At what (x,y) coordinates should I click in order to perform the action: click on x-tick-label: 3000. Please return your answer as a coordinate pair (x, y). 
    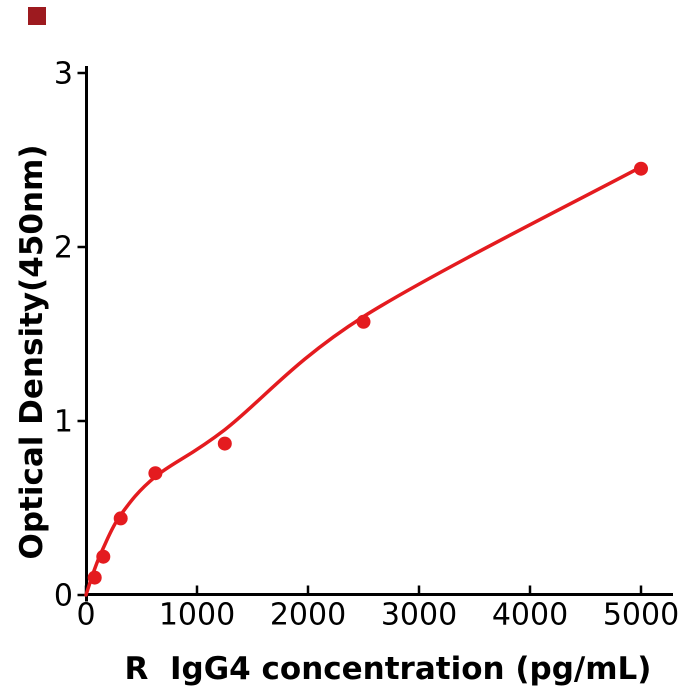
    Looking at the image, I should click on (419, 615).